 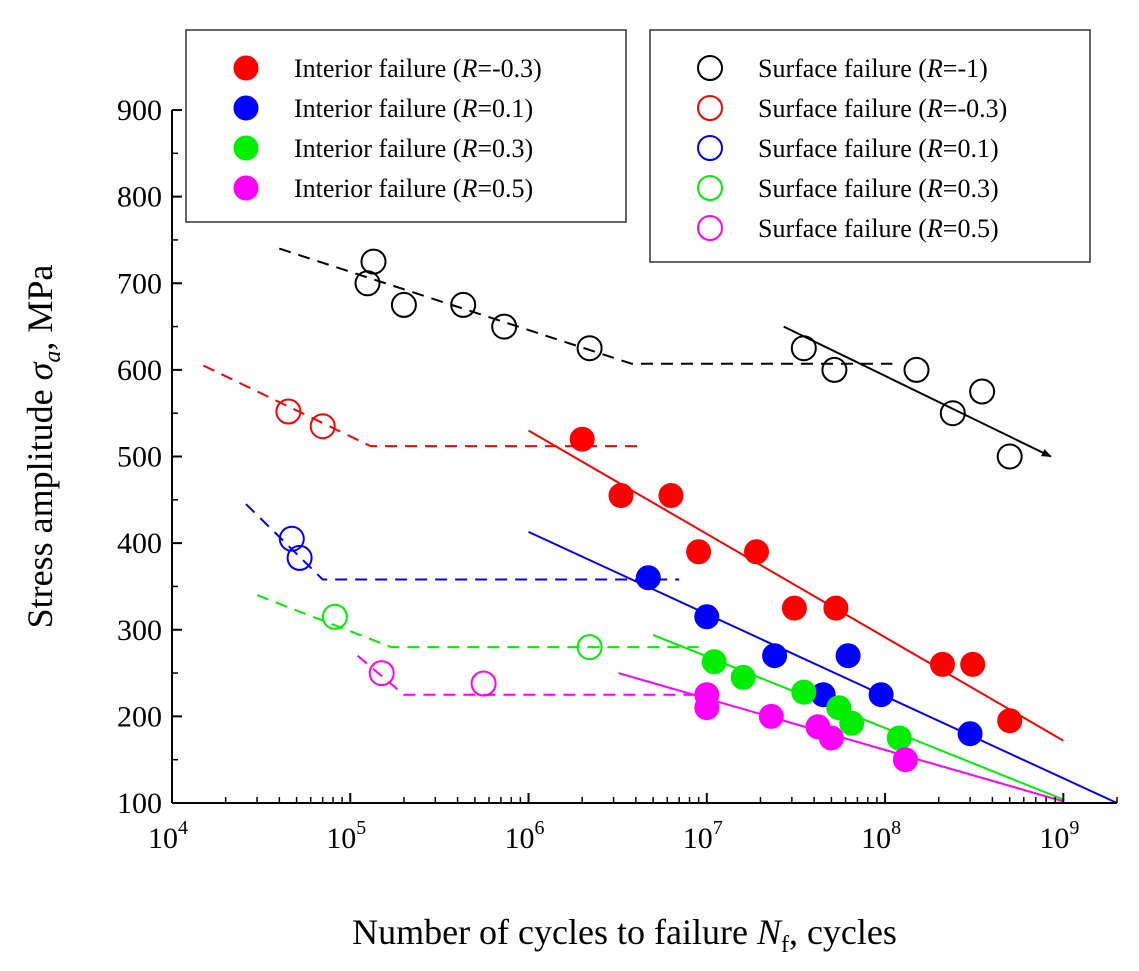 I want to click on legend-label-int-r-03: Interior failure (R=-0.3), so click(x=418, y=68).